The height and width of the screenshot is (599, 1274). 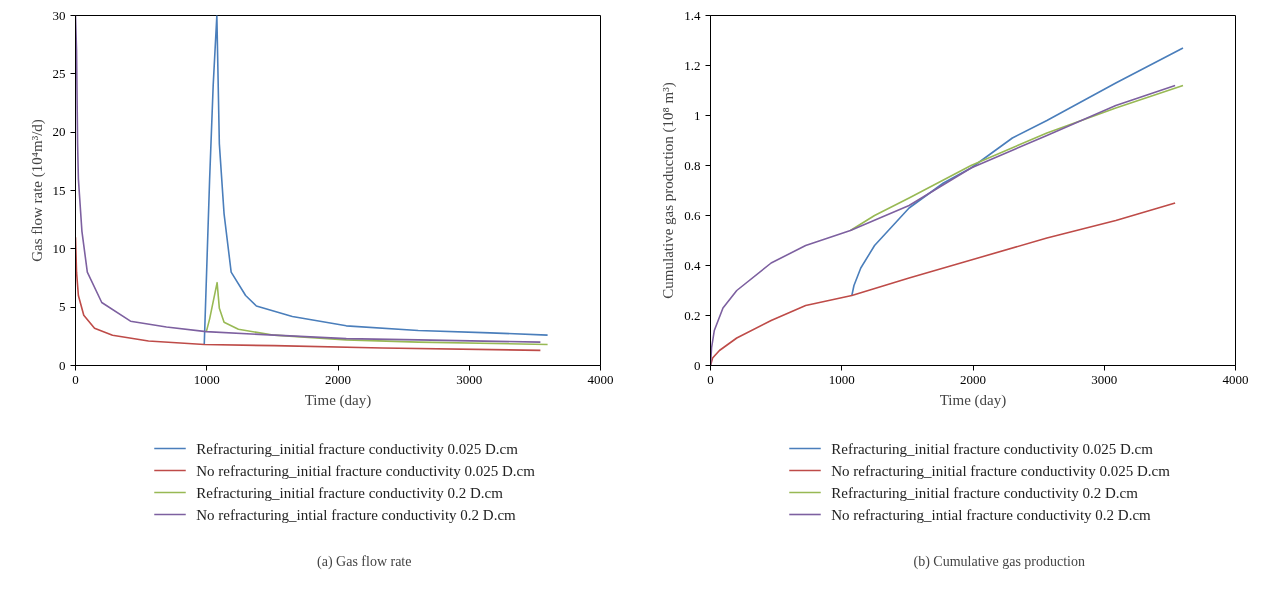 What do you see at coordinates (62, 307) in the screenshot?
I see `y-tick-label: 5` at bounding box center [62, 307].